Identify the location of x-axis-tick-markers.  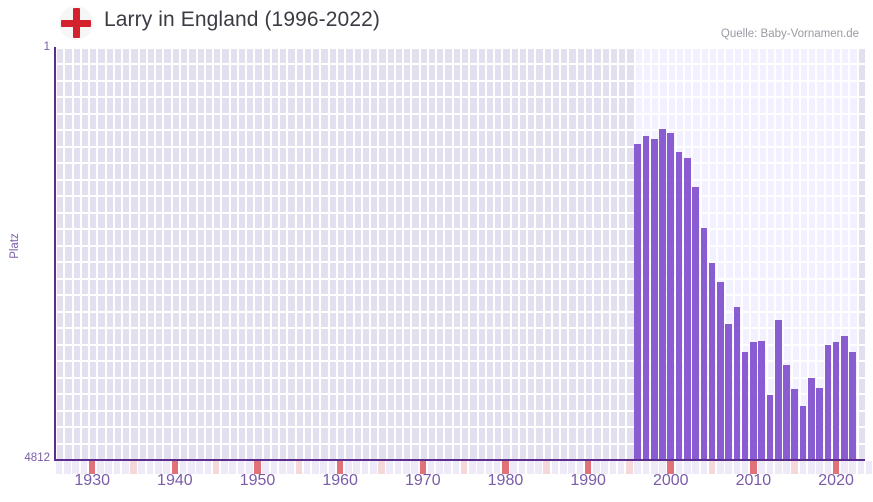
(464, 468).